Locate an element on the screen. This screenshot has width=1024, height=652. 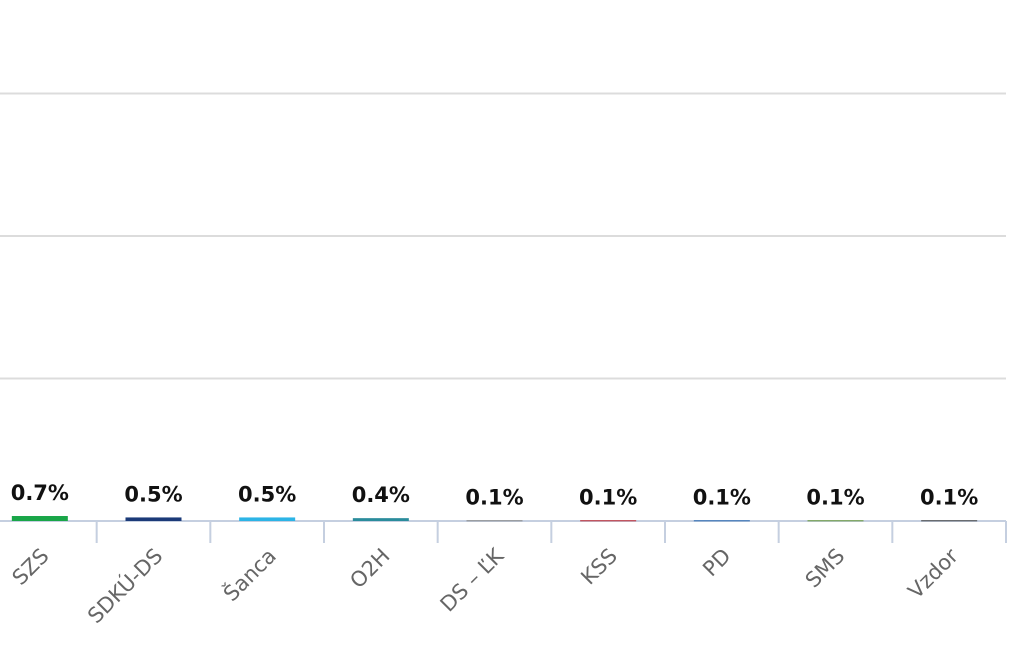
value-label: 0.4% is located at coordinates (381, 495).